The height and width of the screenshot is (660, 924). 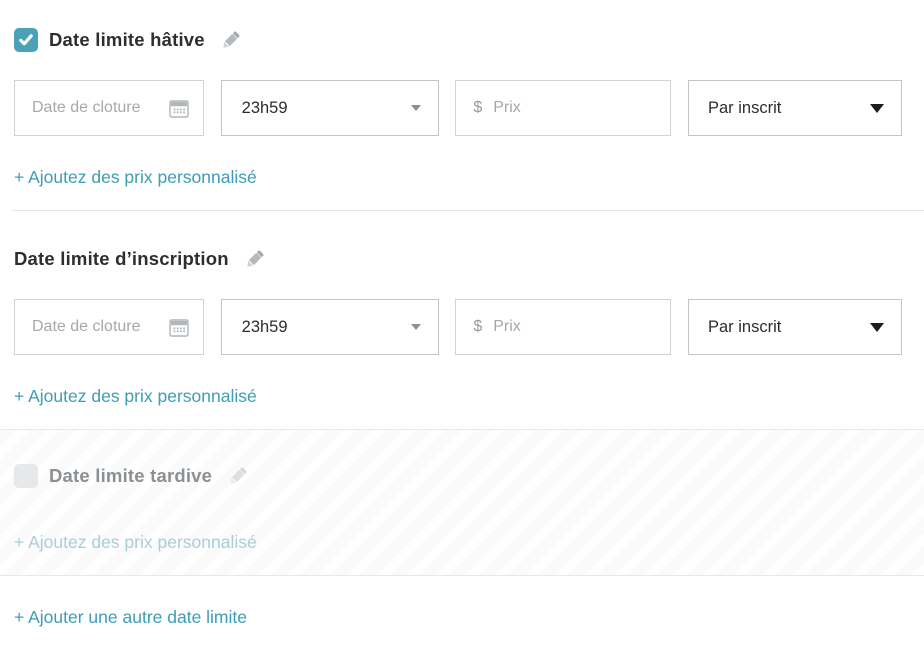 What do you see at coordinates (468, 210) in the screenshot?
I see `section-divider` at bounding box center [468, 210].